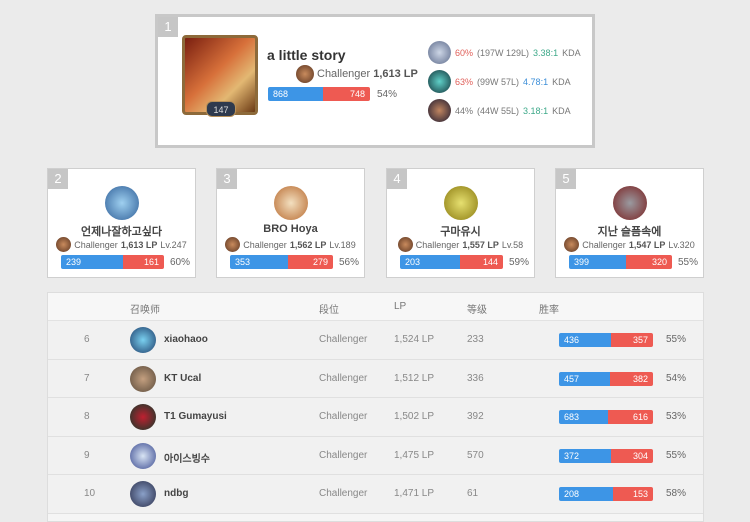 This screenshot has height=522, width=750. Describe the element at coordinates (566, 179) in the screenshot. I see `rank-badge: 5` at that location.